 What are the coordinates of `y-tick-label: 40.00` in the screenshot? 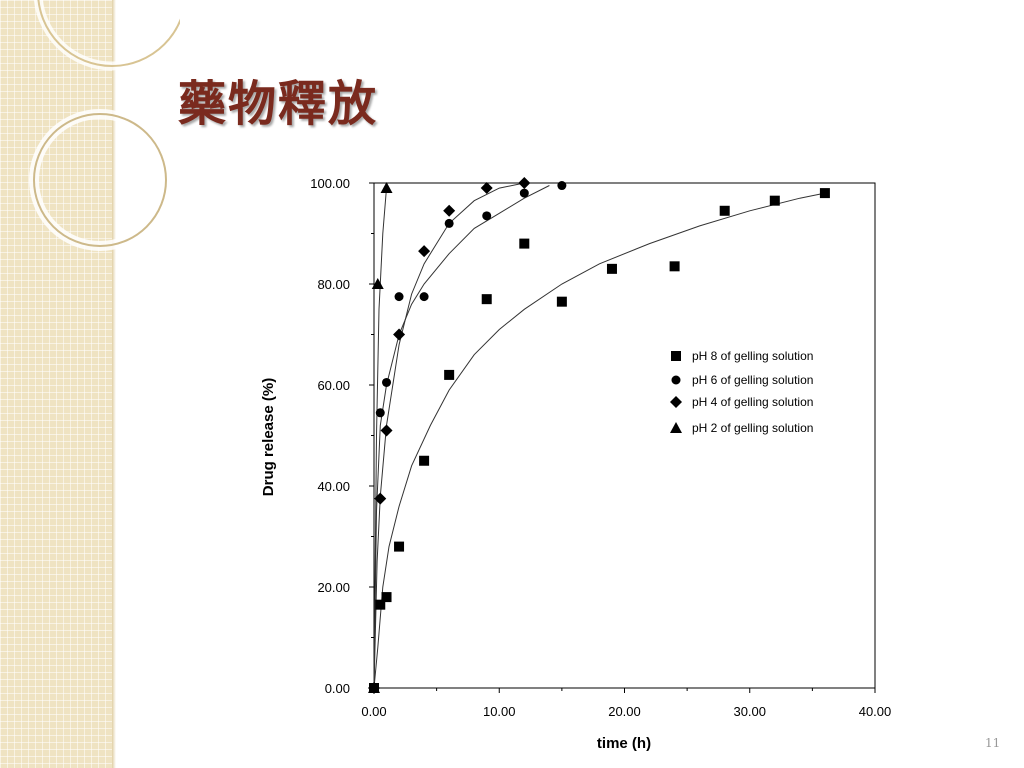 It's located at (333, 486).